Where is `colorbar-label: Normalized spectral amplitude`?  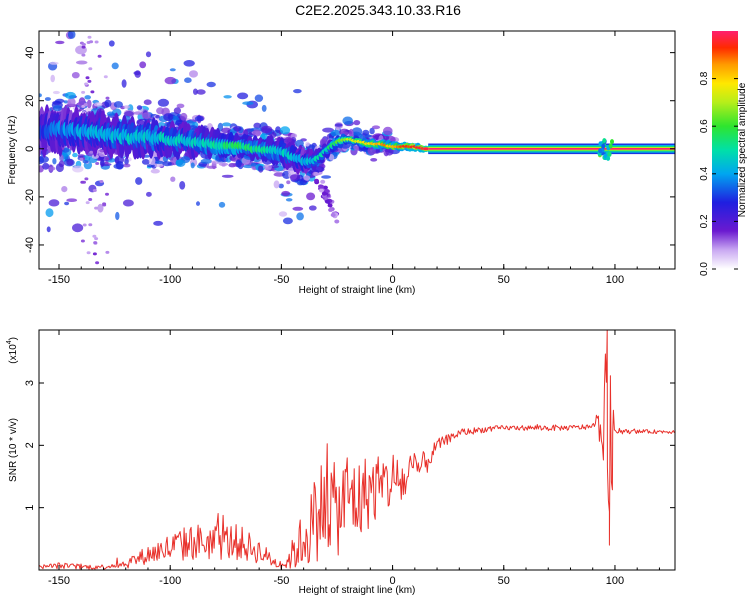
colorbar-label: Normalized spectral amplitude is located at coordinates (742, 149).